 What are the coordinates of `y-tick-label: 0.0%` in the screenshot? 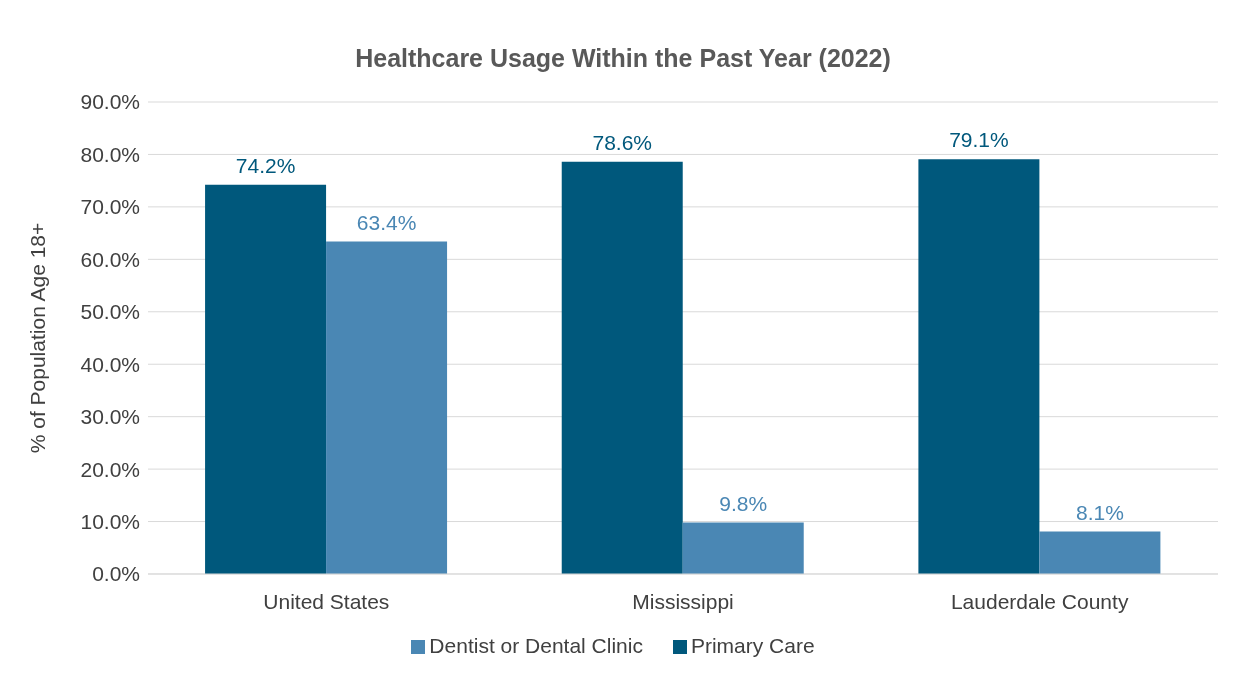 It's located at (116, 574).